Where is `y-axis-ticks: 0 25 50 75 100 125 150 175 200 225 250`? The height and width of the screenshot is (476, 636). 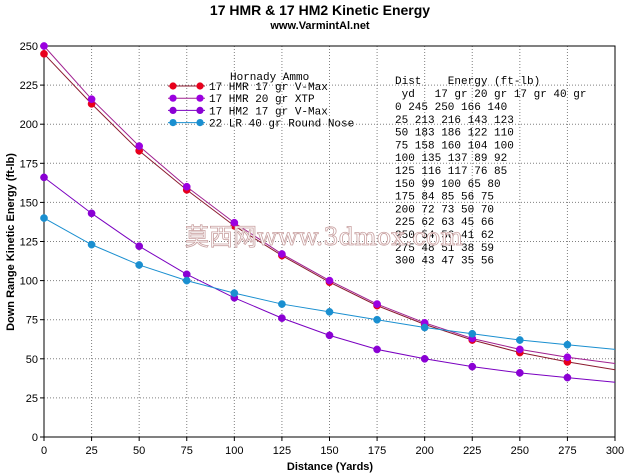
y-axis-ticks: 0 25 50 75 100 125 150 175 200 225 250 is located at coordinates (32, 242).